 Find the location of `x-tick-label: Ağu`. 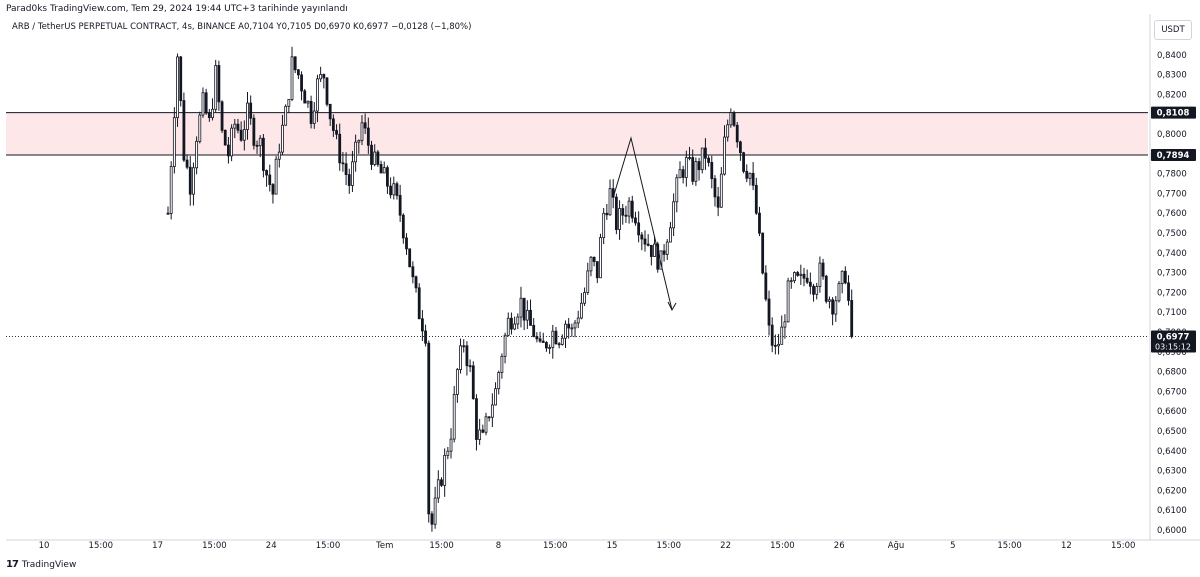

x-tick-label: Ağu is located at coordinates (896, 546).